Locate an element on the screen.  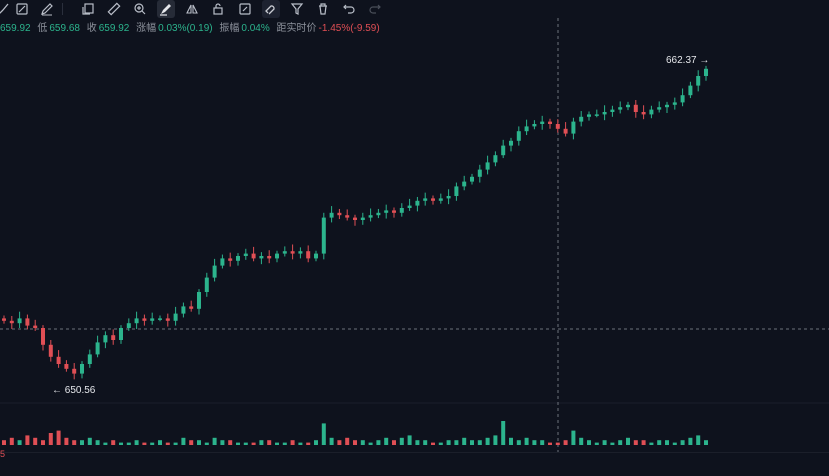
brush-icon is located at coordinates (6, 9).